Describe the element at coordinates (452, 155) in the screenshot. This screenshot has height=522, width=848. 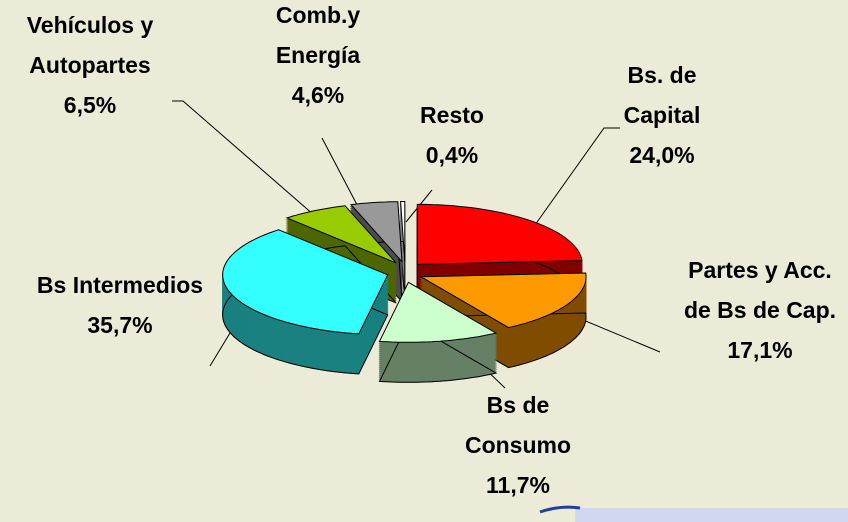
I see `value-label: 0,4%` at that location.